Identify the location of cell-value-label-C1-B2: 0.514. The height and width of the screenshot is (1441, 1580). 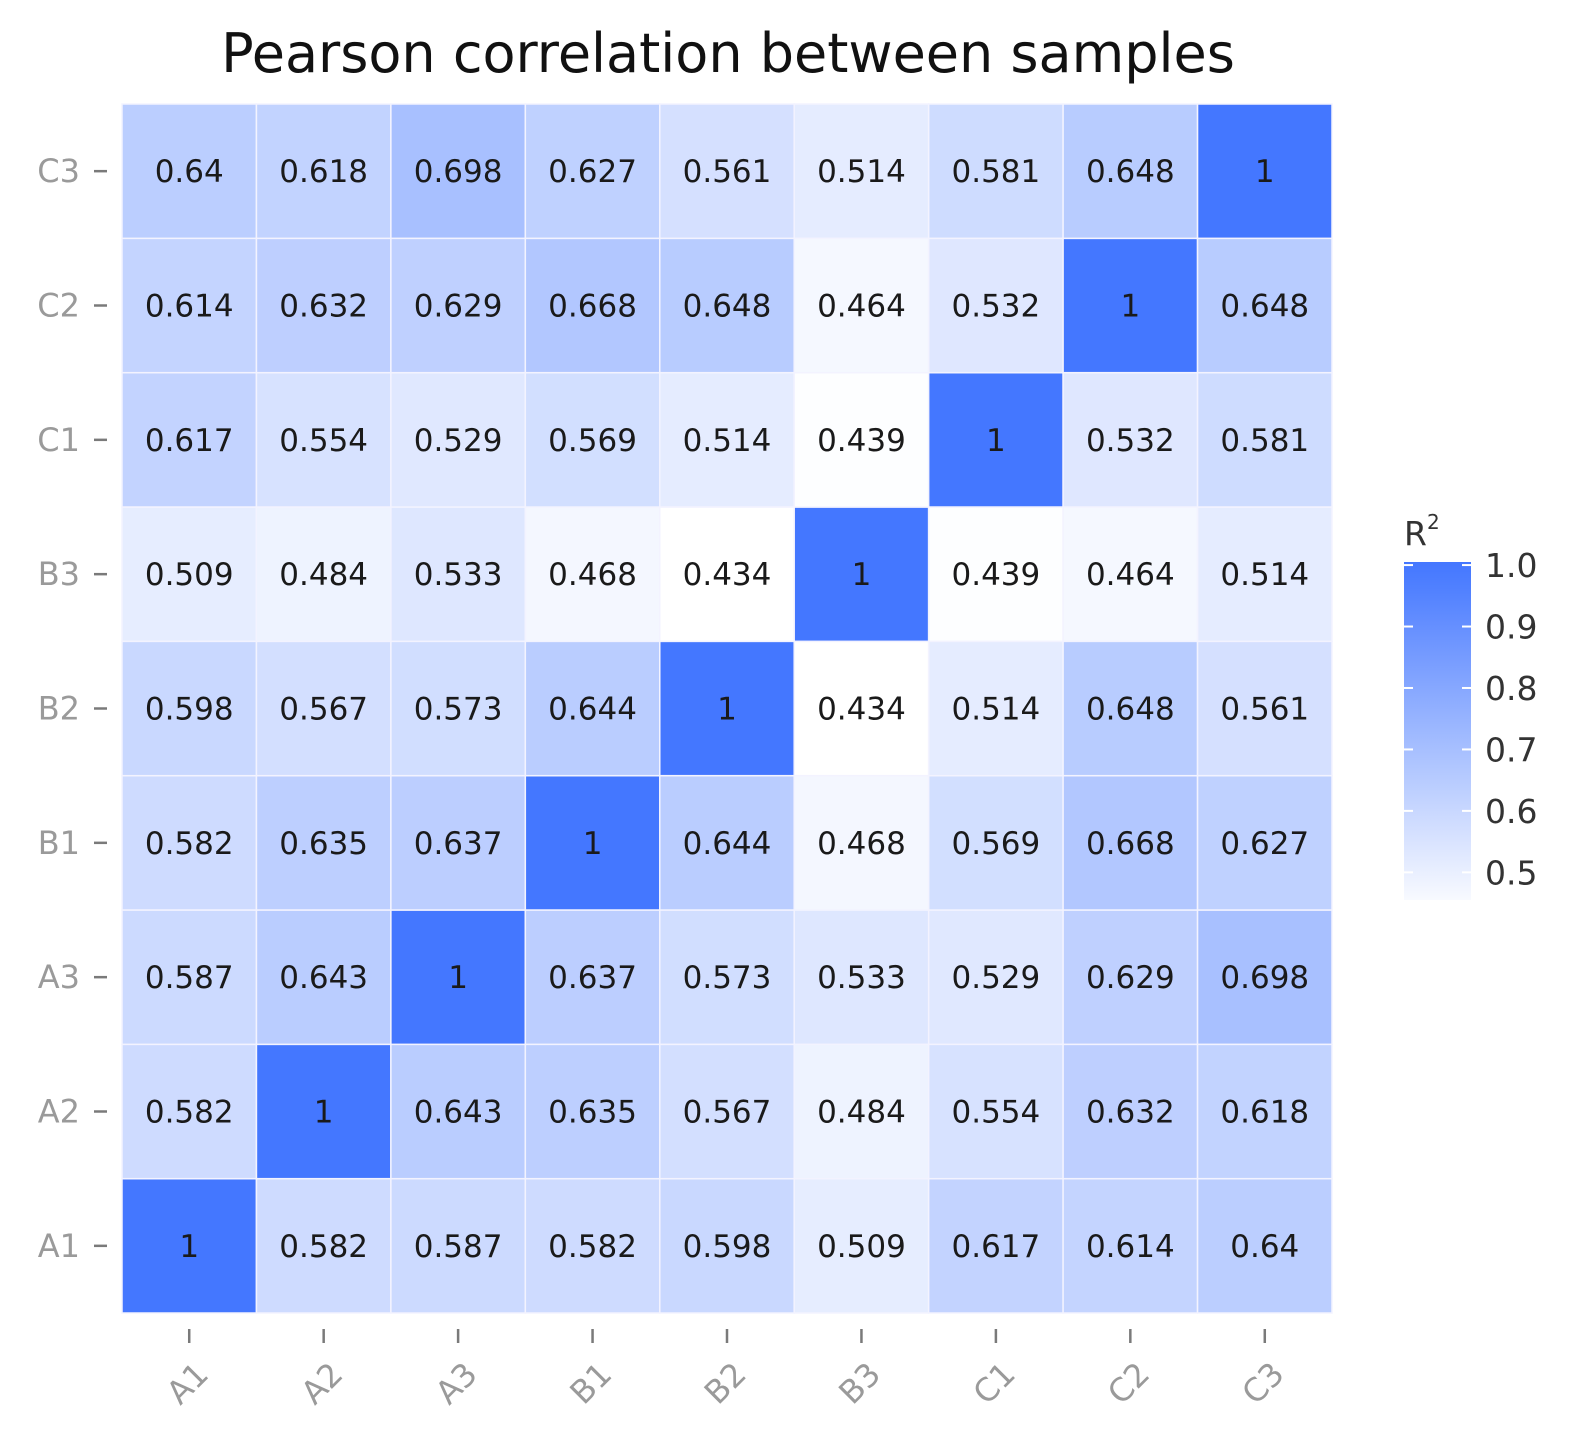
(727, 441).